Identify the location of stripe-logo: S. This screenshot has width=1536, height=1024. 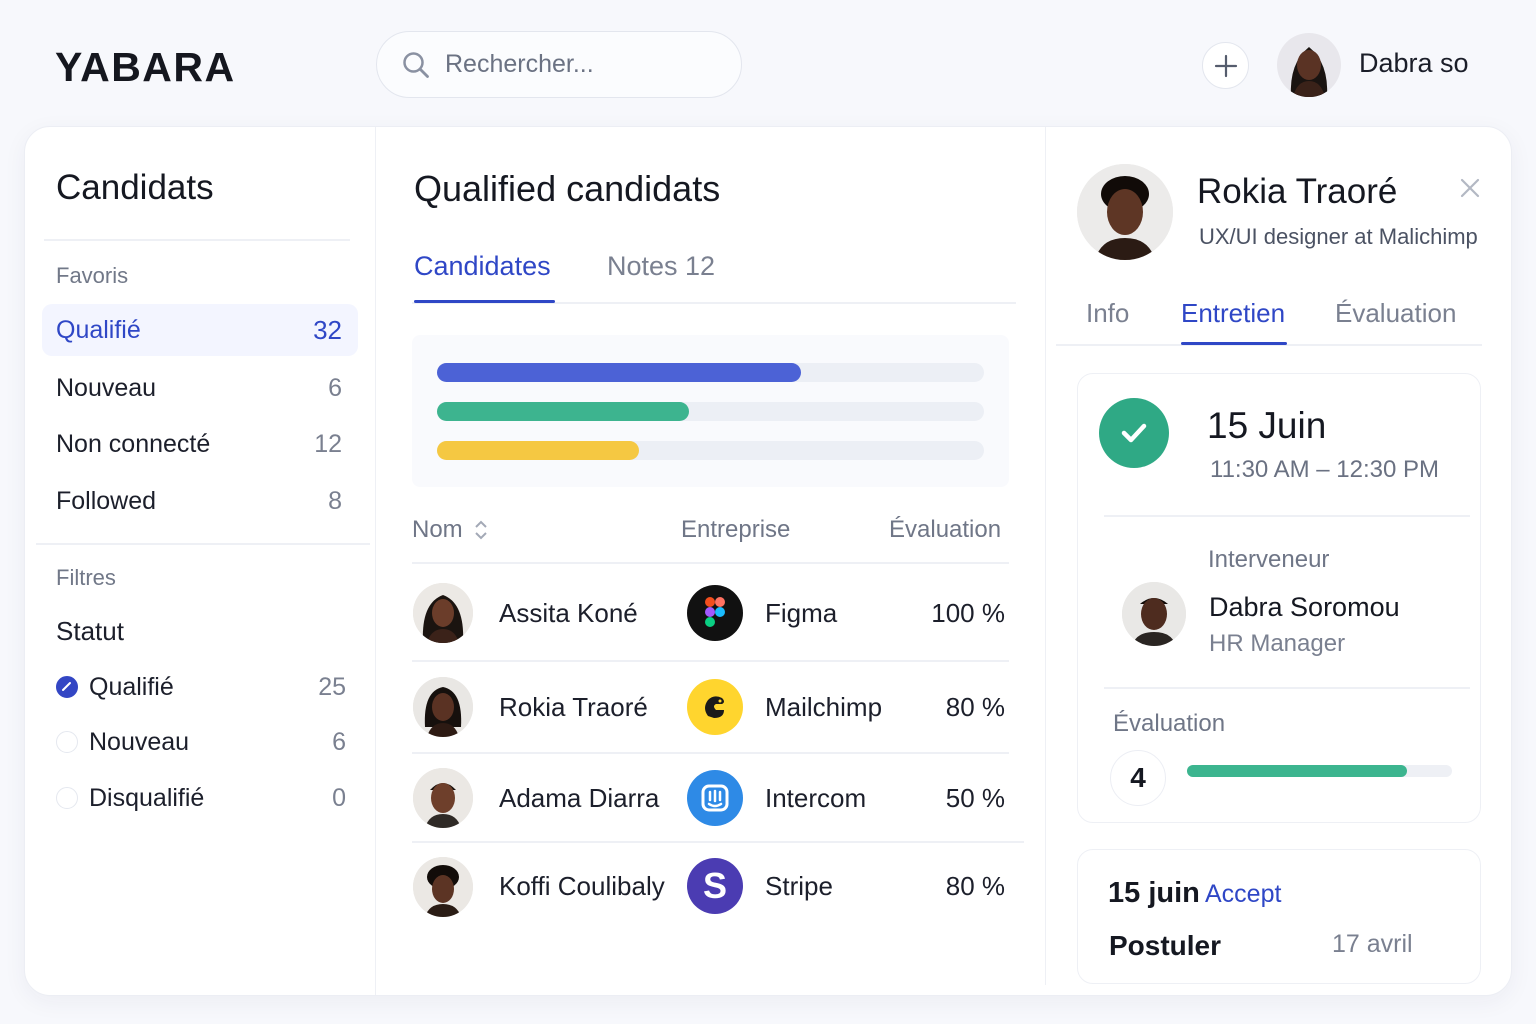
(715, 886).